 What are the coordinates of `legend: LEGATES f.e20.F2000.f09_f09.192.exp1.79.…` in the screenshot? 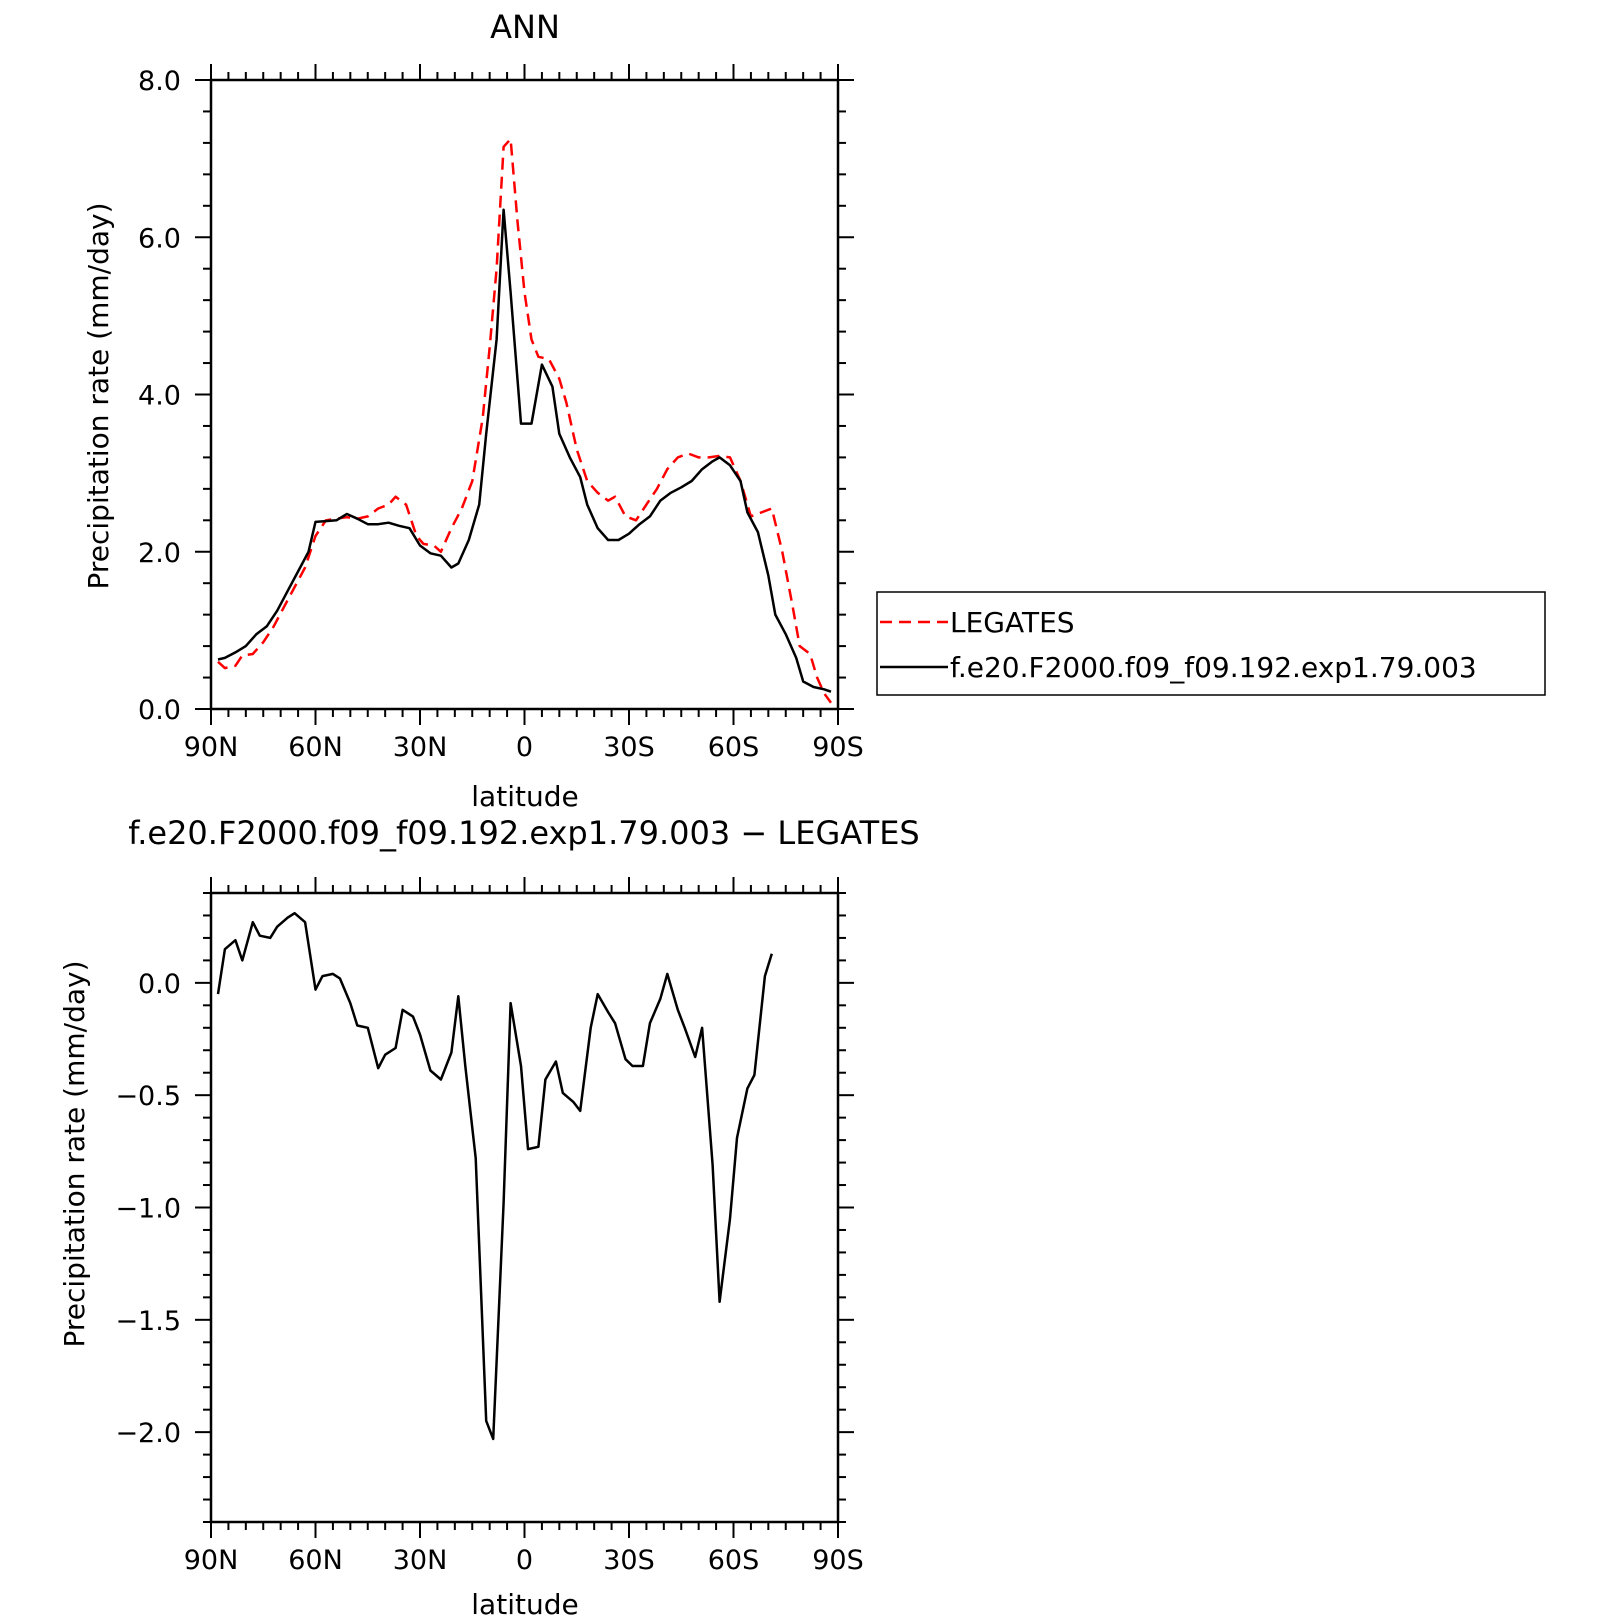 It's located at (1211, 643).